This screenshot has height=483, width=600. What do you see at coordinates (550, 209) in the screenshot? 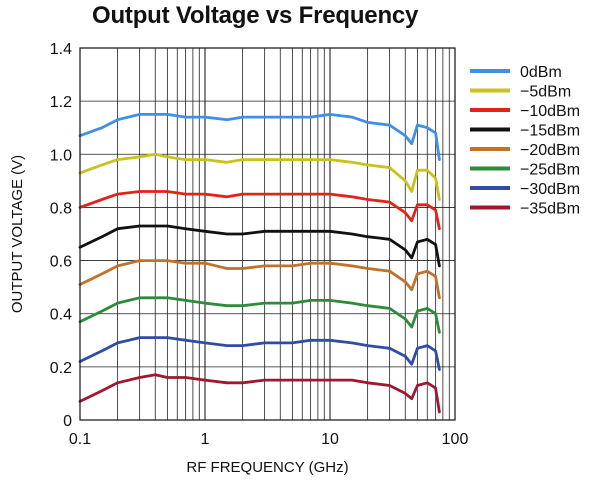
I see `legend-label: −35dBm` at bounding box center [550, 209].